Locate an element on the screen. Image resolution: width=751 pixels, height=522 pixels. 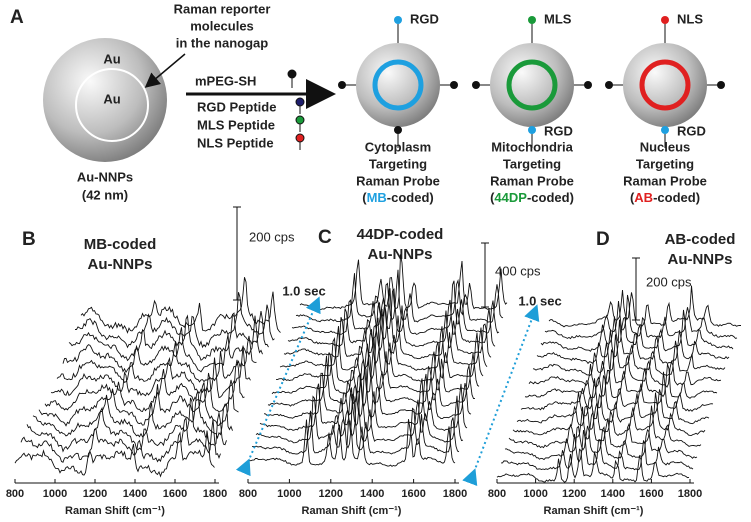
core is located at coordinates (112, 105).